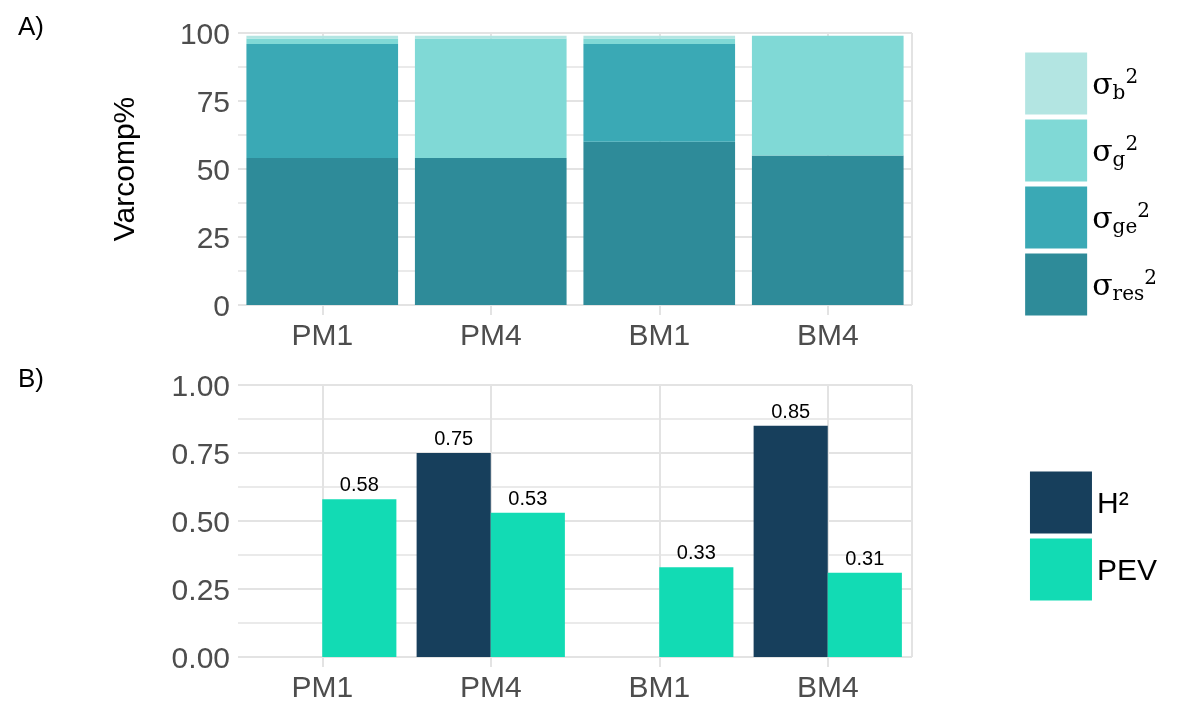  Describe the element at coordinates (123, 169) in the screenshot. I see `y-axis-title: Varcomp%` at that location.